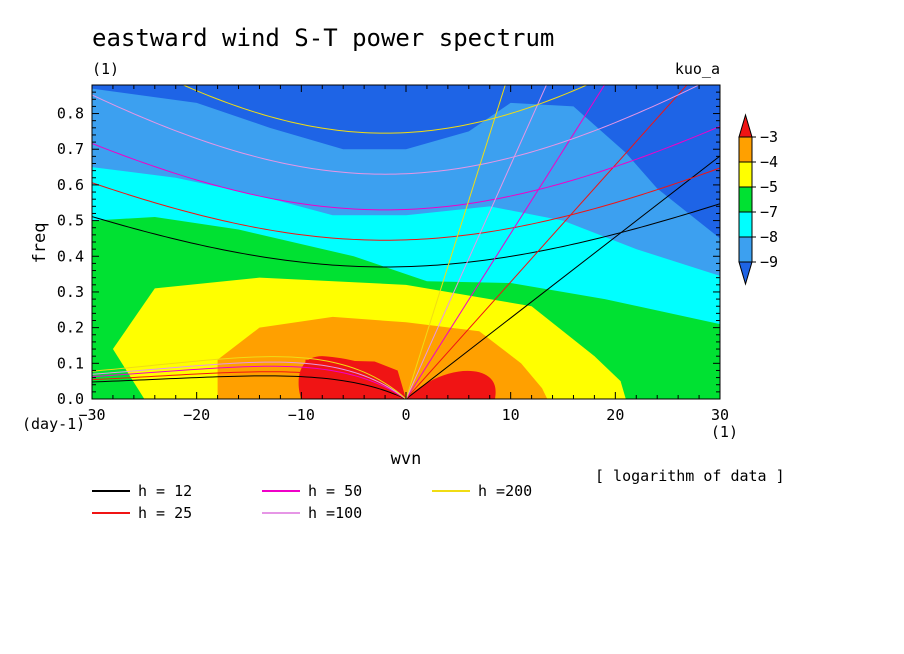 The image size is (904, 654). I want to click on colorbar-label: −9, so click(769, 262).